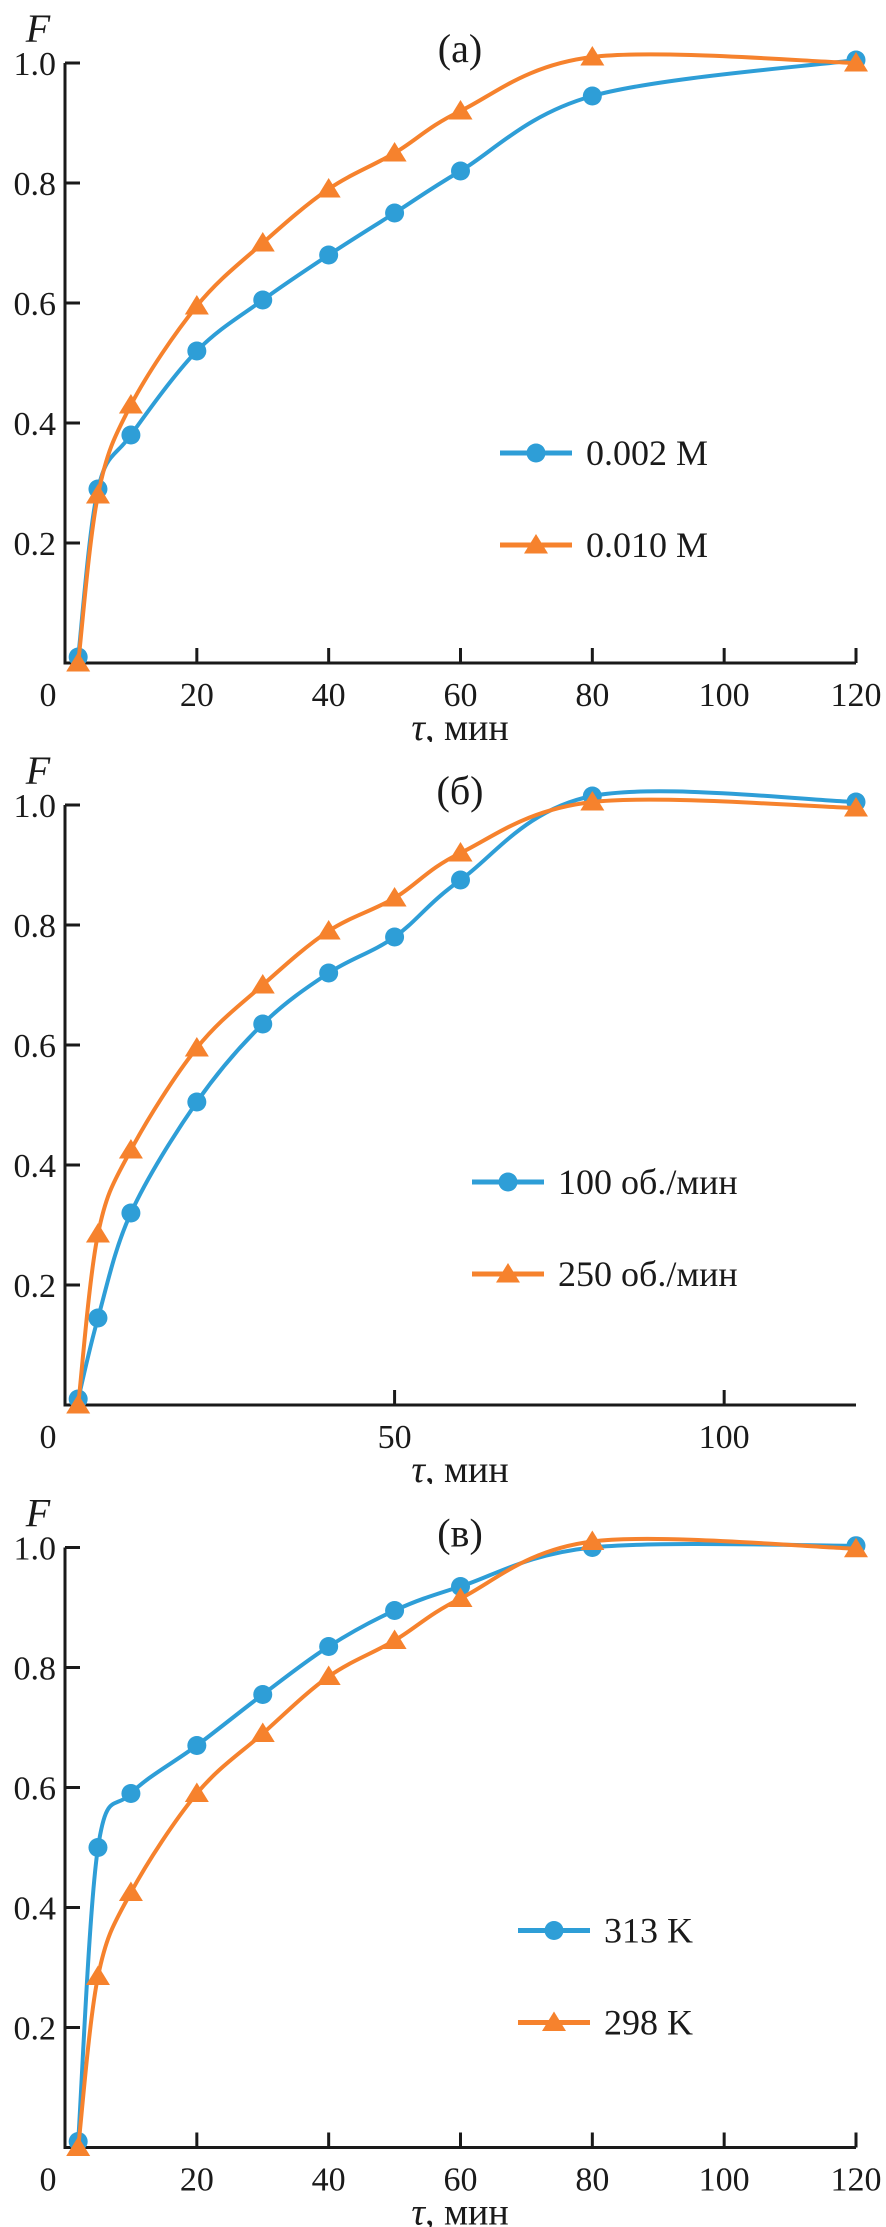 This screenshot has height=2227, width=886. Describe the element at coordinates (647, 453) in the screenshot. I see `legend-label: 0.002 M` at that location.